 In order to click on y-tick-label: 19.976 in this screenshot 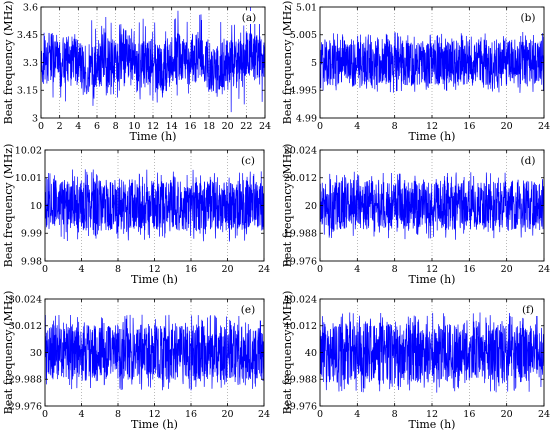, I will do `click(300, 261)`.